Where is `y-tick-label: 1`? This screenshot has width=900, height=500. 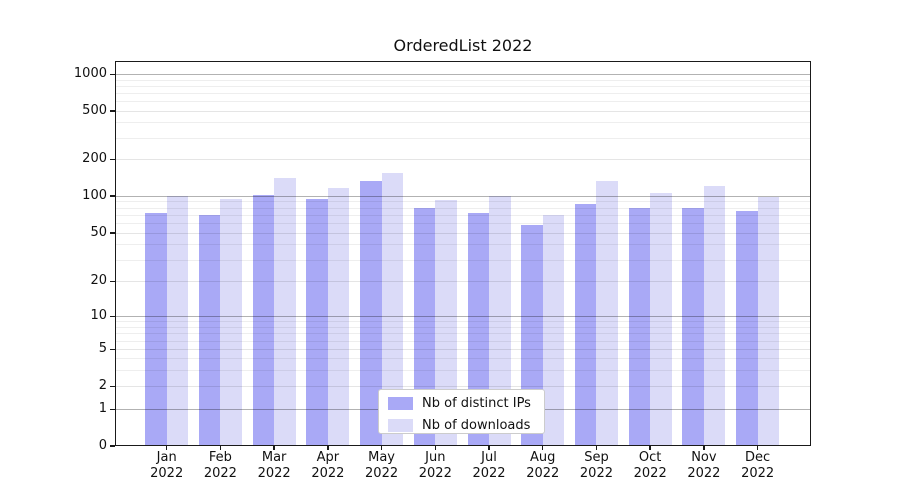
y-tick-label: 1 is located at coordinates (102, 409).